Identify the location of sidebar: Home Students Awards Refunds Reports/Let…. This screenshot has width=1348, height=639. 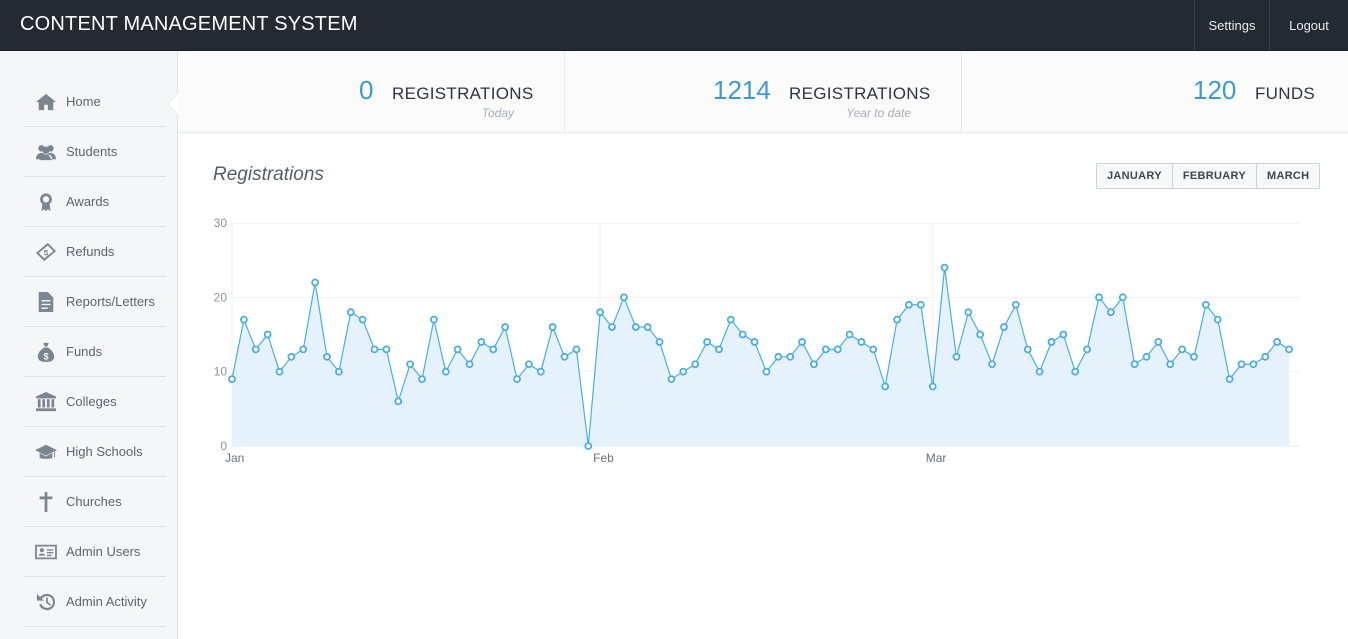
(89, 345).